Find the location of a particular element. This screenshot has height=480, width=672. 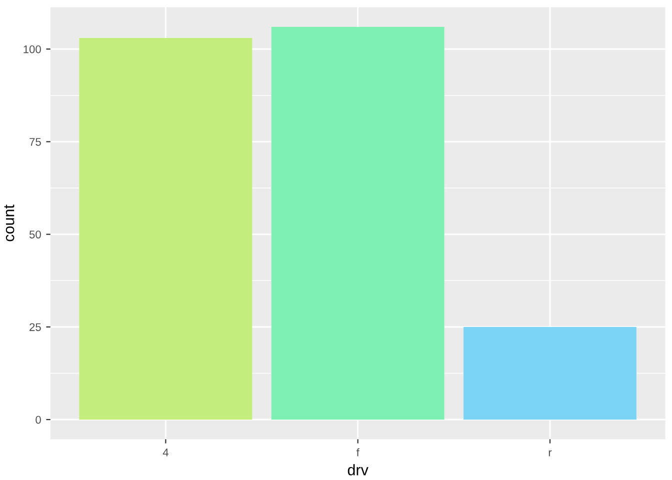

x-tick-label: f is located at coordinates (358, 452).